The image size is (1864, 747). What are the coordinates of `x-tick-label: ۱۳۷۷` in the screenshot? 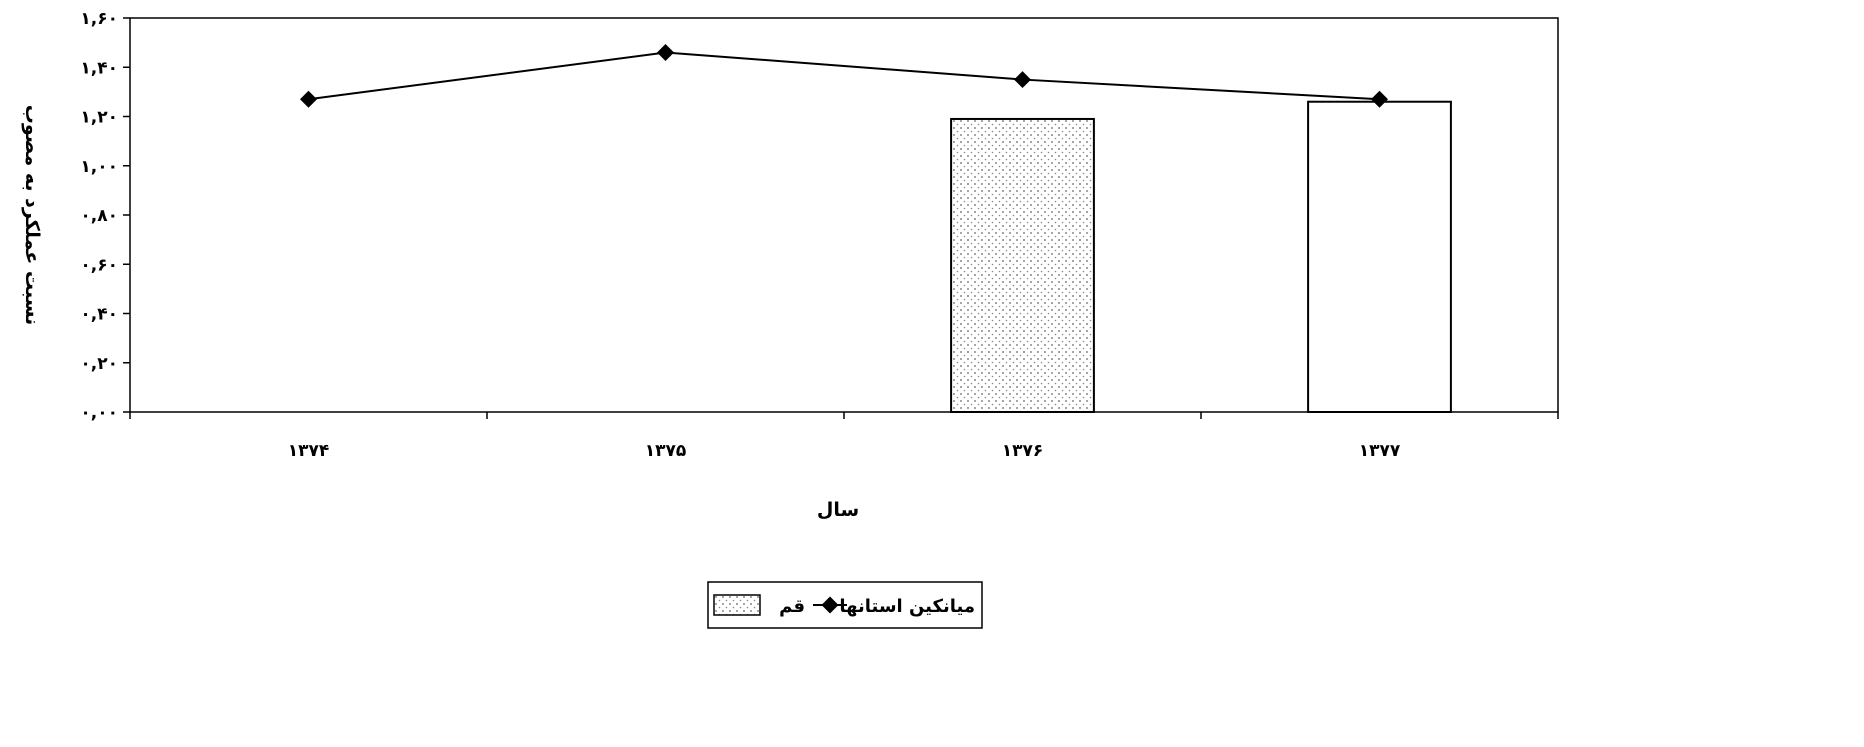 It's located at (1380, 451).